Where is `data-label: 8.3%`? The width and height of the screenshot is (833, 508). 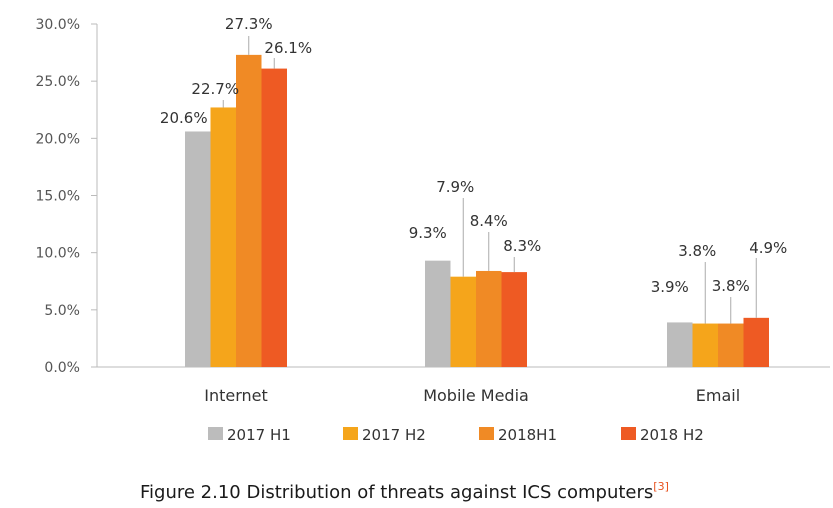
data-label: 8.3% is located at coordinates (522, 246).